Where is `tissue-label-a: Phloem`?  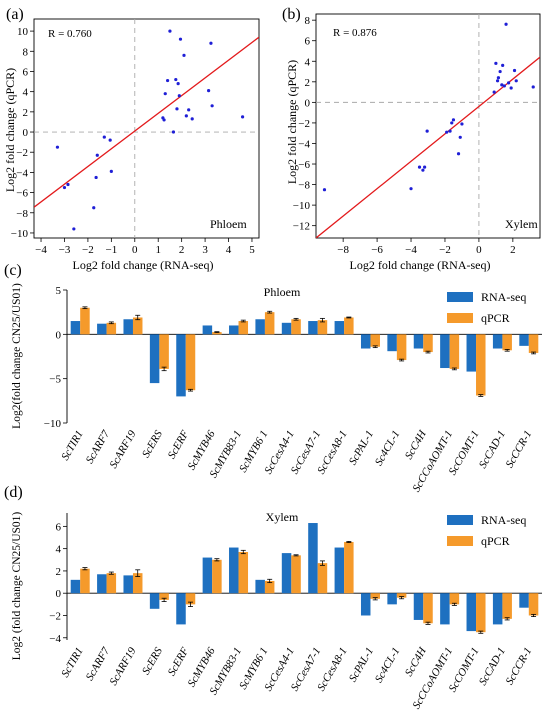
tissue-label-a: Phloem is located at coordinates (228, 224).